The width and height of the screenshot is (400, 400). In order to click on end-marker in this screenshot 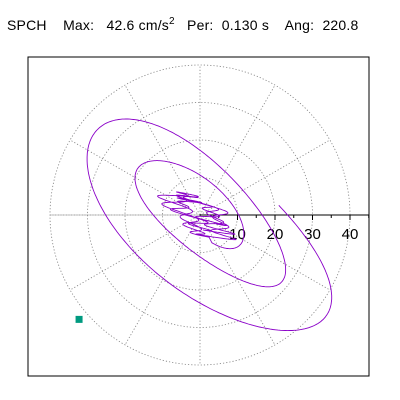, I will do `click(79, 319)`.